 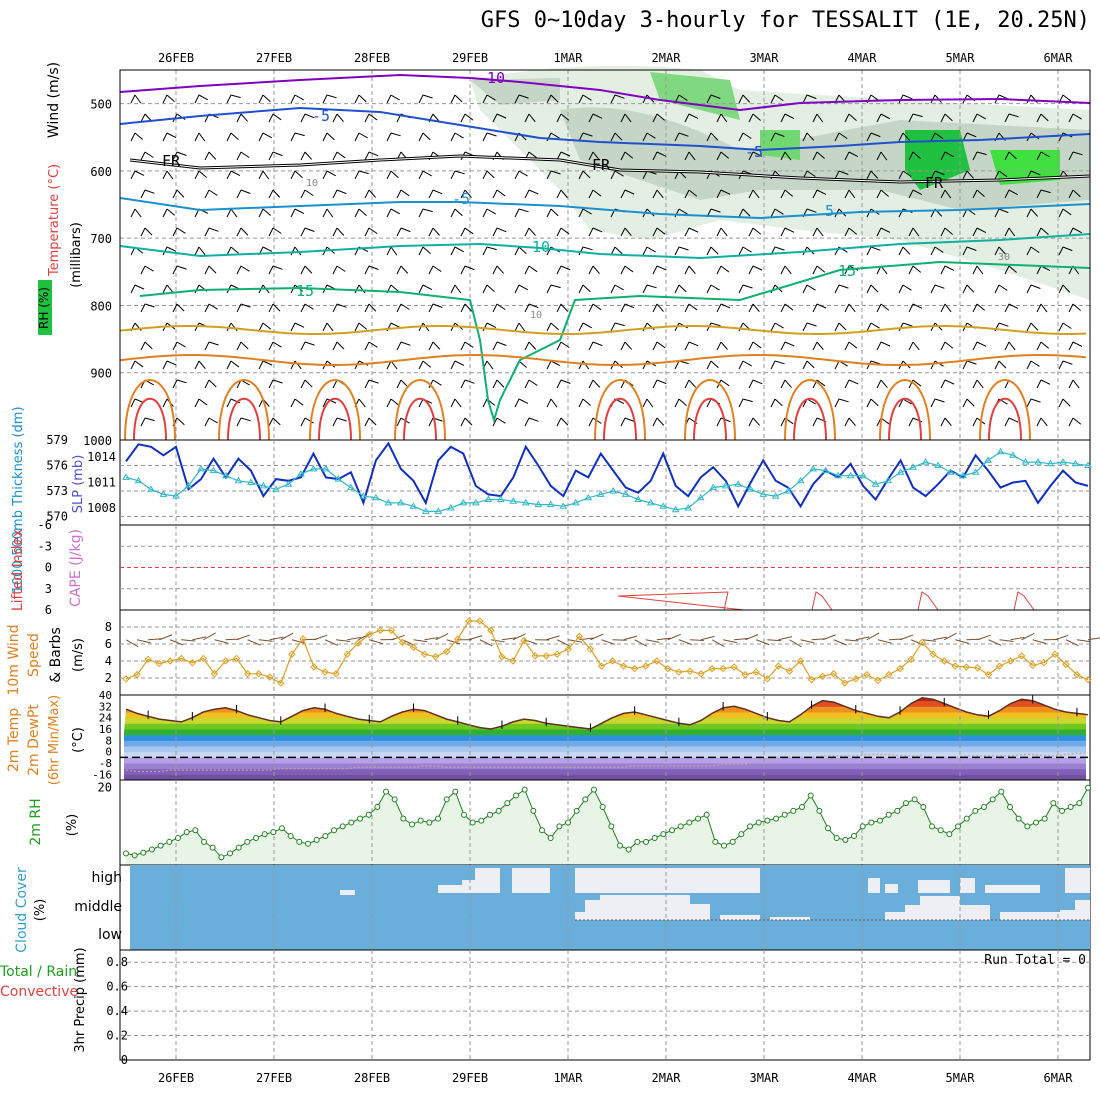 I want to click on ylabel-cloud: Cloud Cover, so click(x=22, y=910).